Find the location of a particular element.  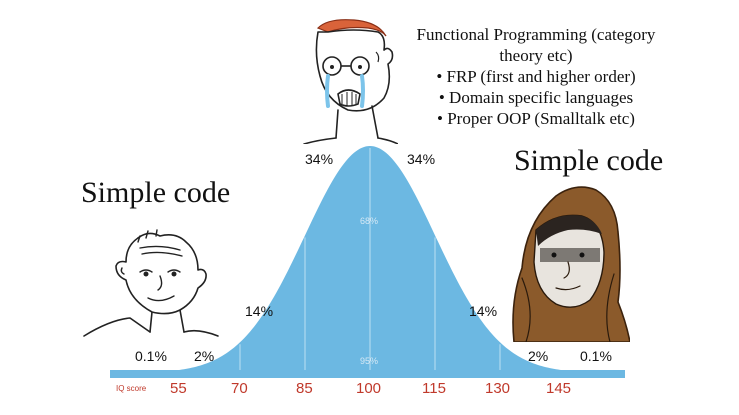

x-tick-label: 85 is located at coordinates (304, 388).